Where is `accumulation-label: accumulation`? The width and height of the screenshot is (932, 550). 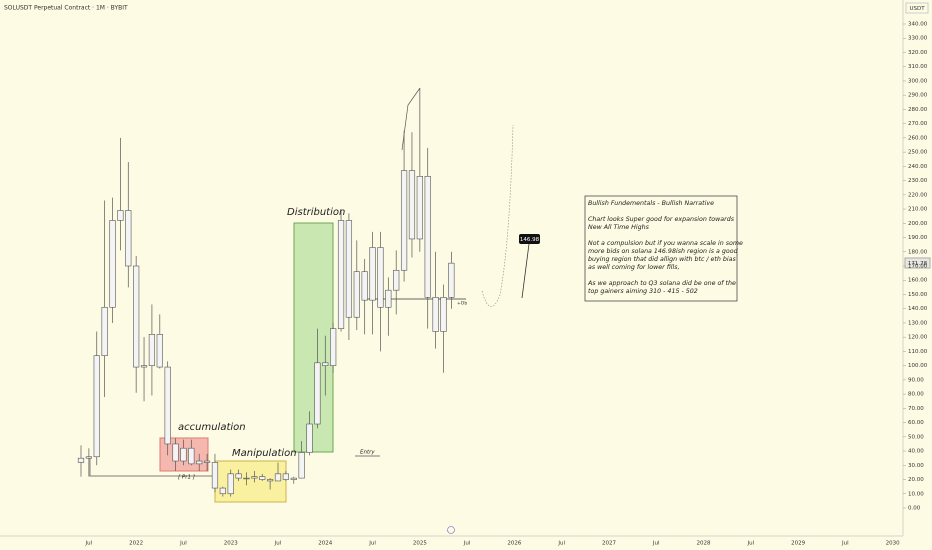 accumulation-label: accumulation is located at coordinates (212, 427).